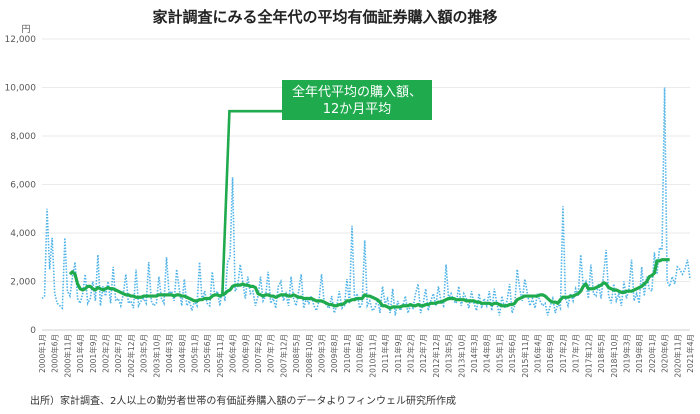 Image resolution: width=700 pixels, height=414 pixels. I want to click on x-tick-label: 2009年8月, so click(334, 353).